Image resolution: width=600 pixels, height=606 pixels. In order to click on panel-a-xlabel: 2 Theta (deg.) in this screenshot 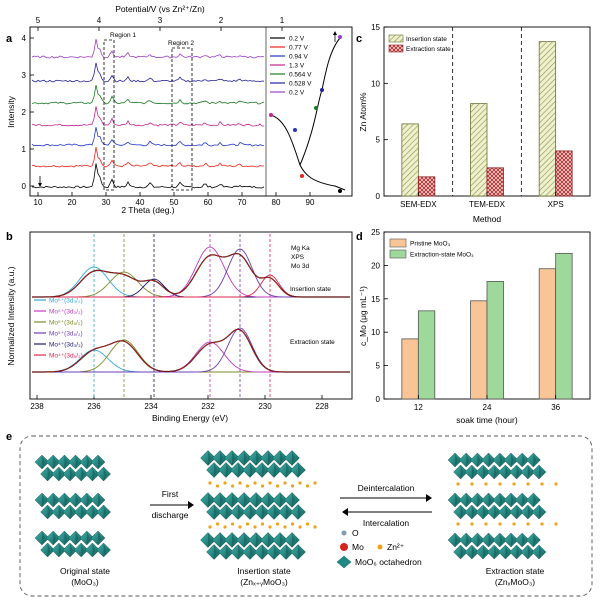, I will do `click(147, 210)`.